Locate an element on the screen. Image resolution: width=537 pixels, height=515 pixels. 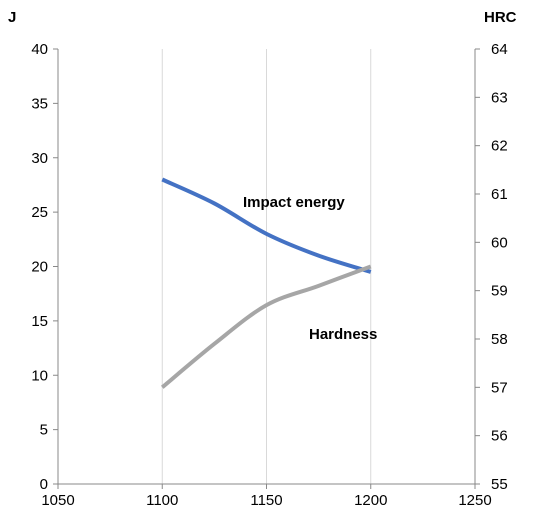
left-tick-label: 25 is located at coordinates (39, 212).